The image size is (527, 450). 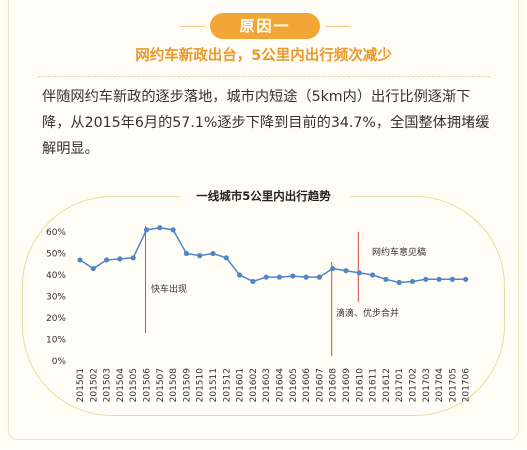 What do you see at coordinates (334, 385) in the screenshot?
I see `x-tick-label: 201608` at bounding box center [334, 385].